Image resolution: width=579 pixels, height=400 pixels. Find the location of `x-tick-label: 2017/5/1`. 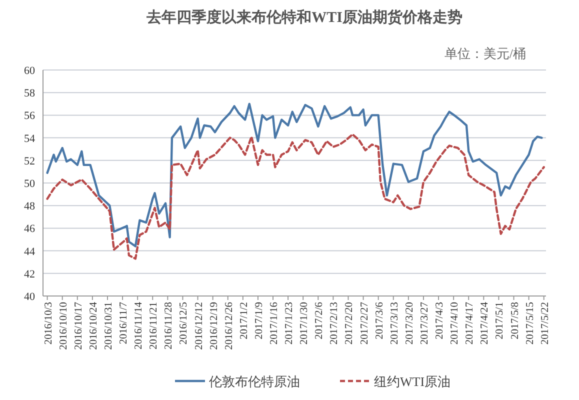

x-tick-label: 2017/5/1 is located at coordinates (500, 321).